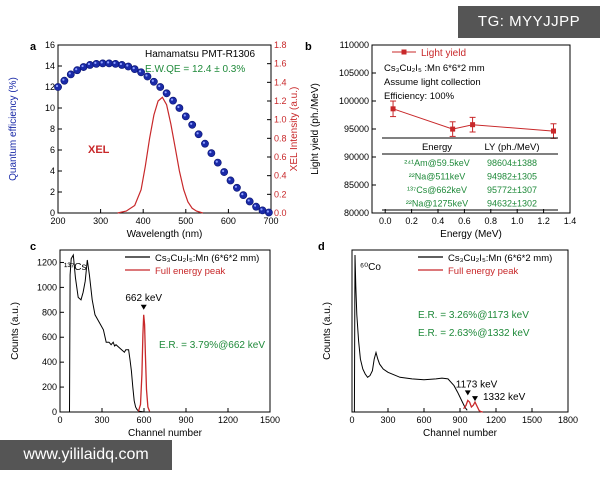  What do you see at coordinates (52, 192) in the screenshot?
I see `panel-a-y-tick-label: 2` at bounding box center [52, 192].